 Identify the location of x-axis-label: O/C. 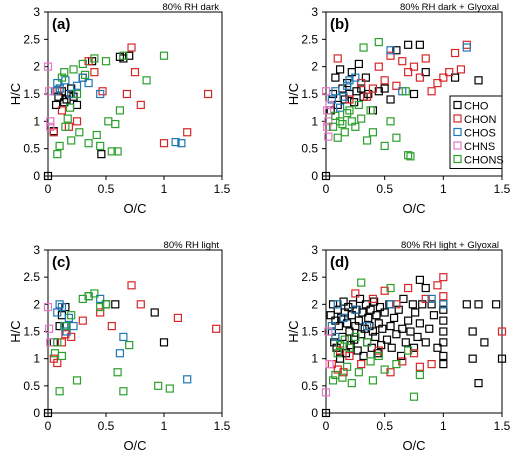
(413, 445).